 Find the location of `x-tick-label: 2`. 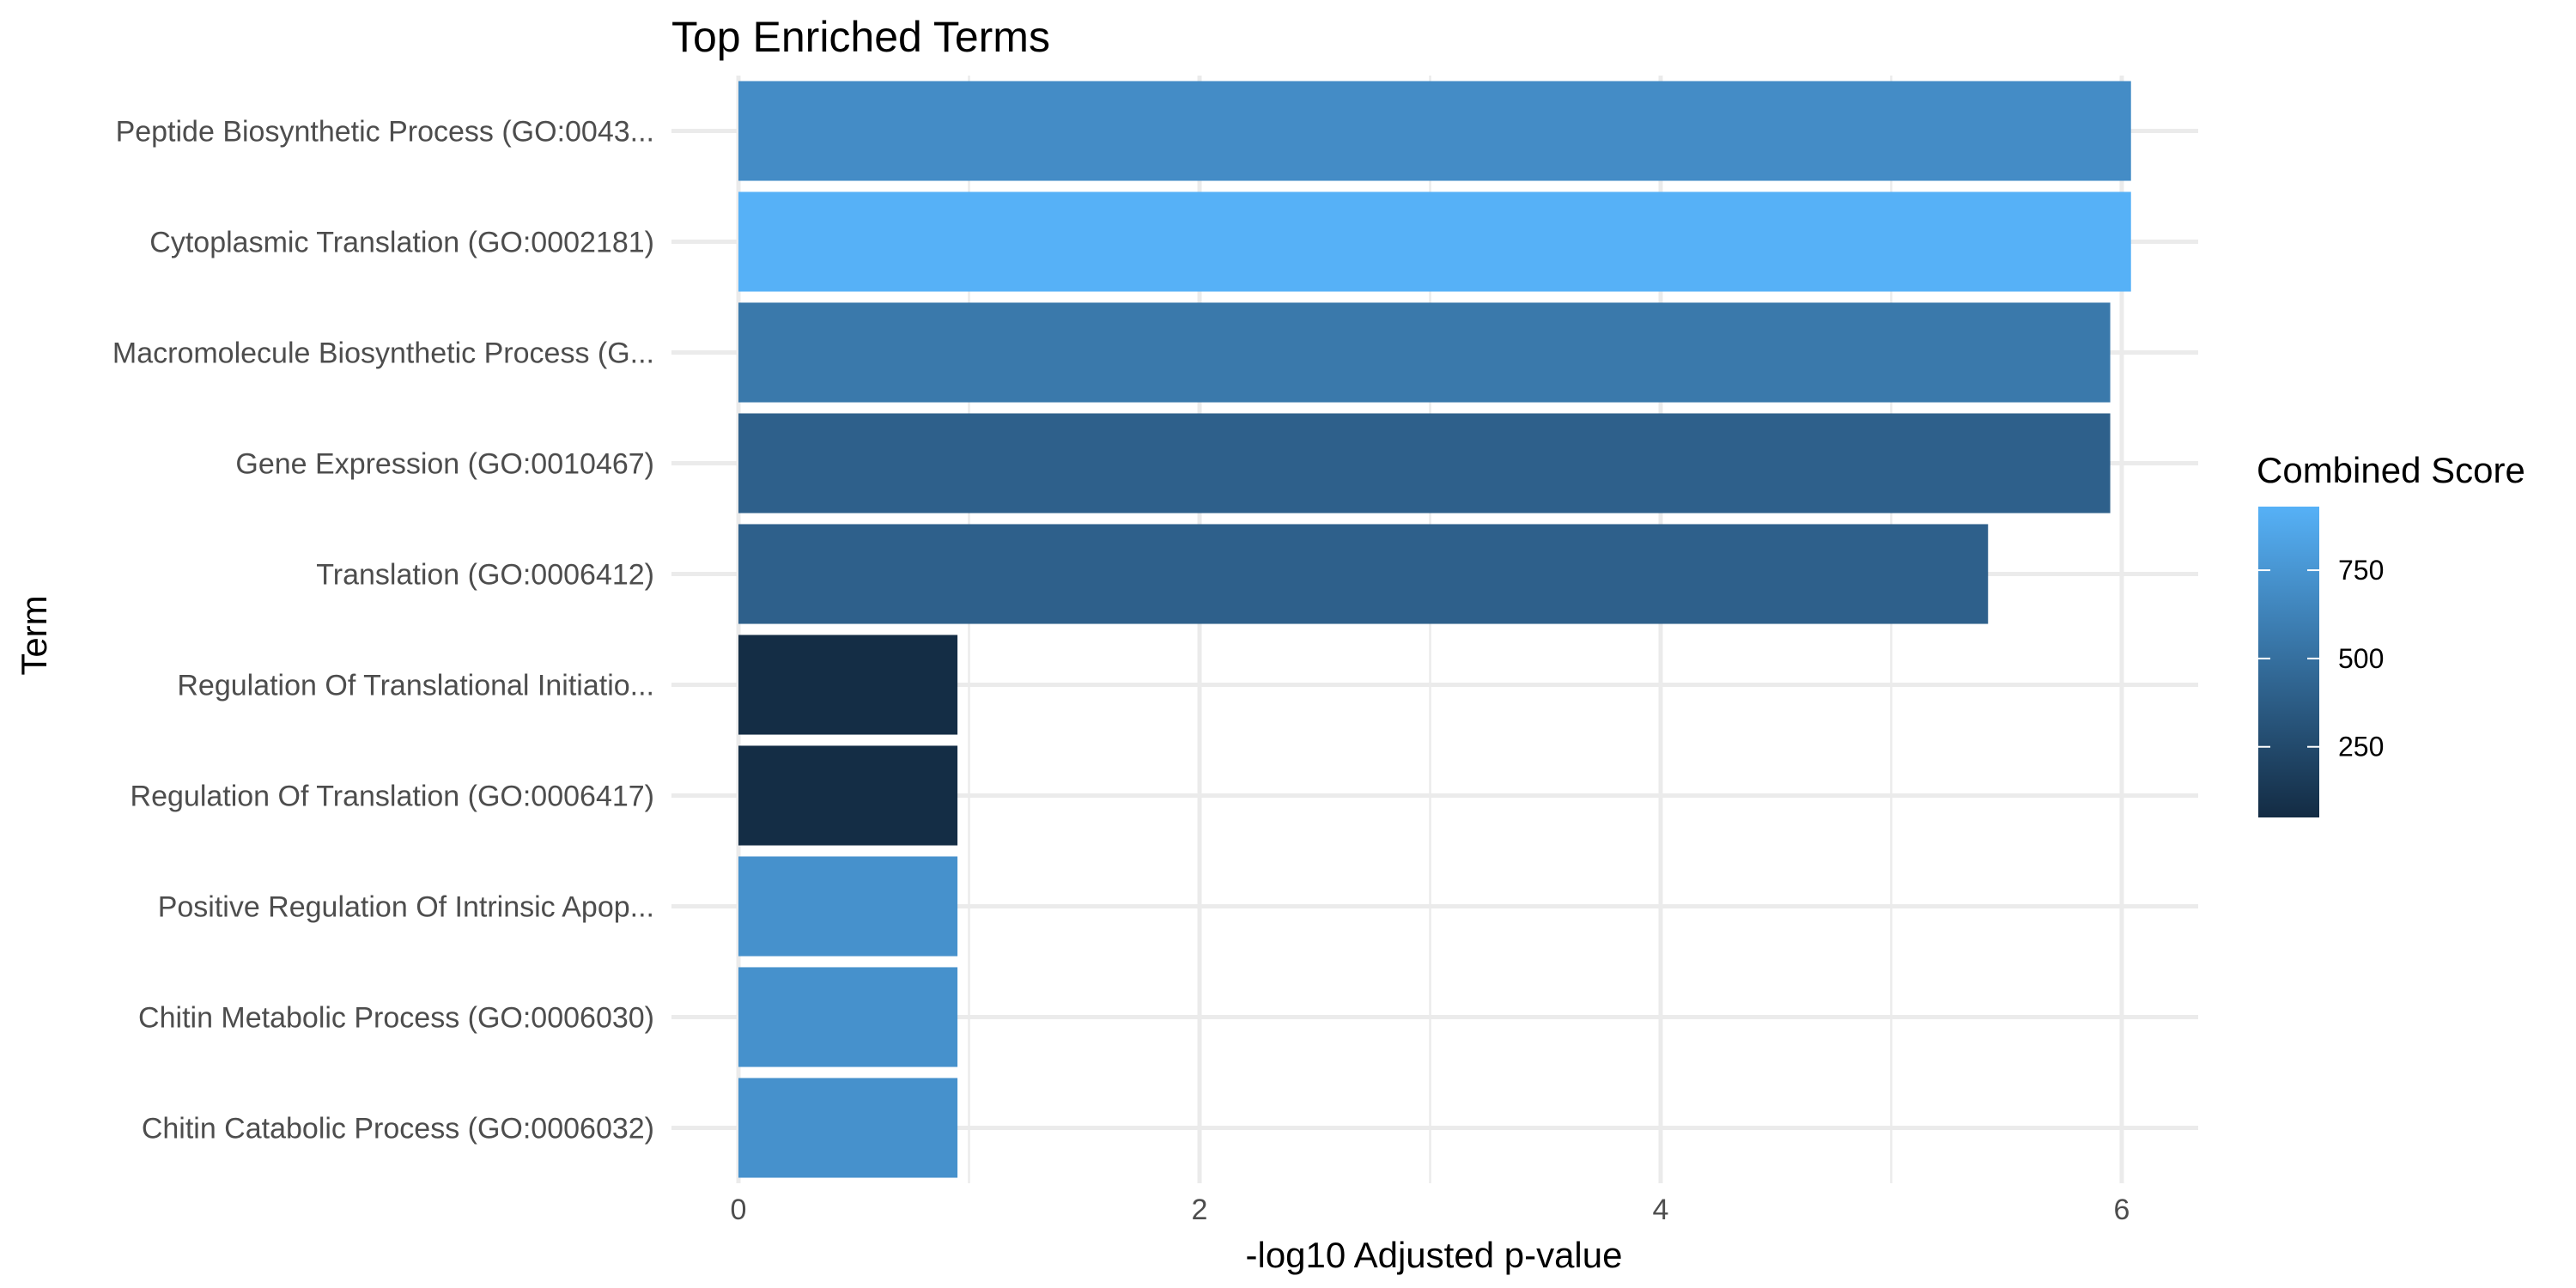

x-tick-label: 2 is located at coordinates (1200, 1210).